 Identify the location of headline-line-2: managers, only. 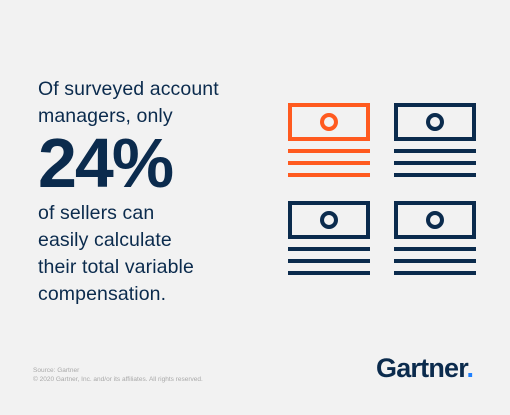
(105, 116).